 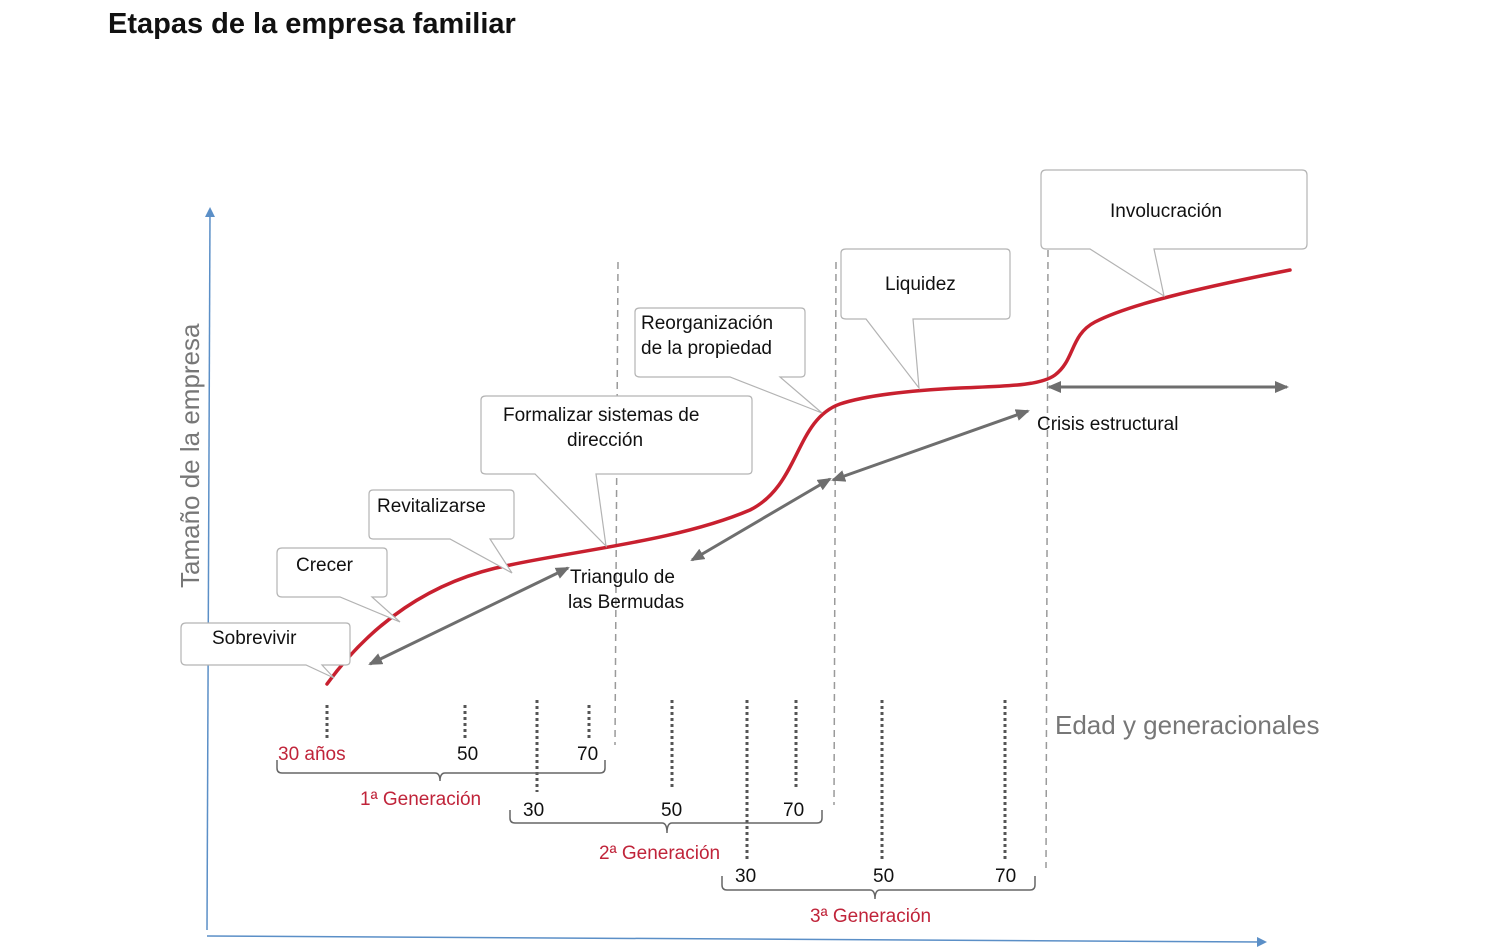 What do you see at coordinates (745, 876) in the screenshot?
I see `gen3-start-age: 30` at bounding box center [745, 876].